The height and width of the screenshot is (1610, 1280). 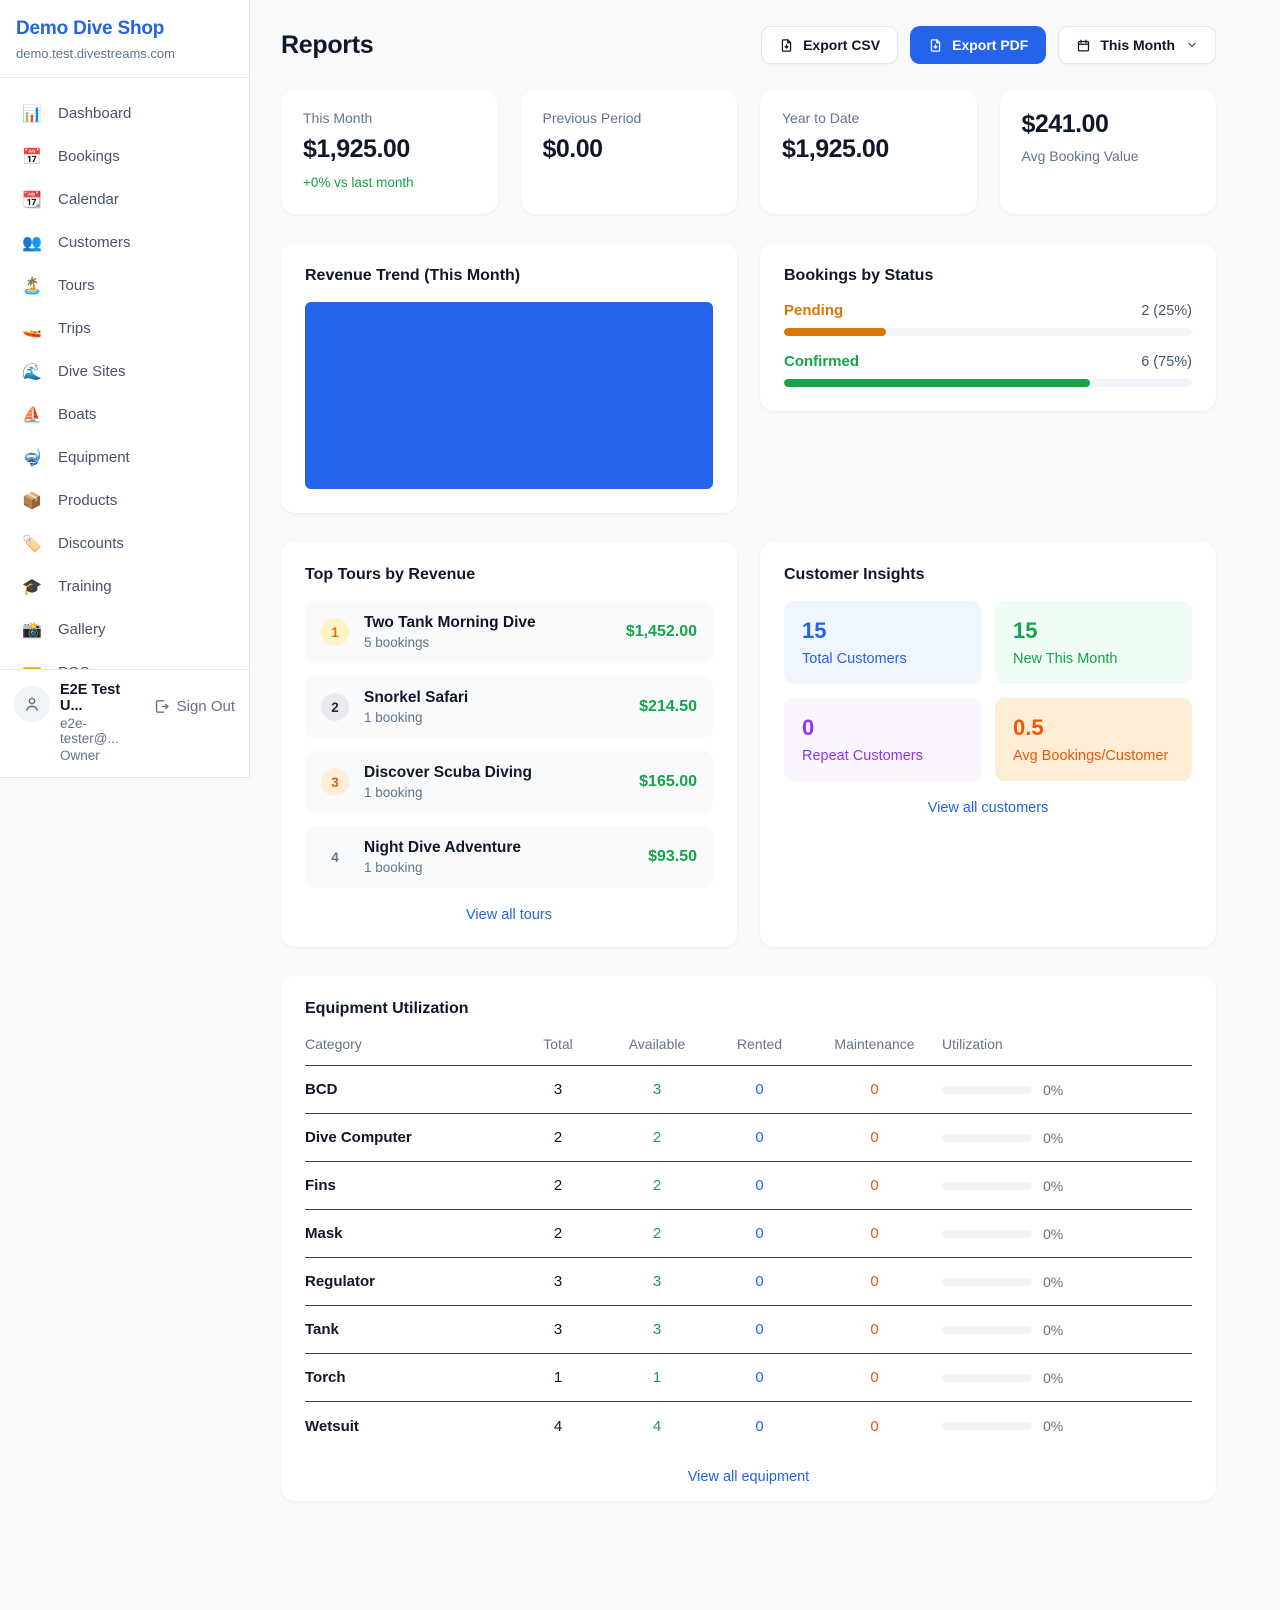 What do you see at coordinates (868, 152) in the screenshot?
I see `stat-card-year-to-date: Year to Date $1,925.00` at bounding box center [868, 152].